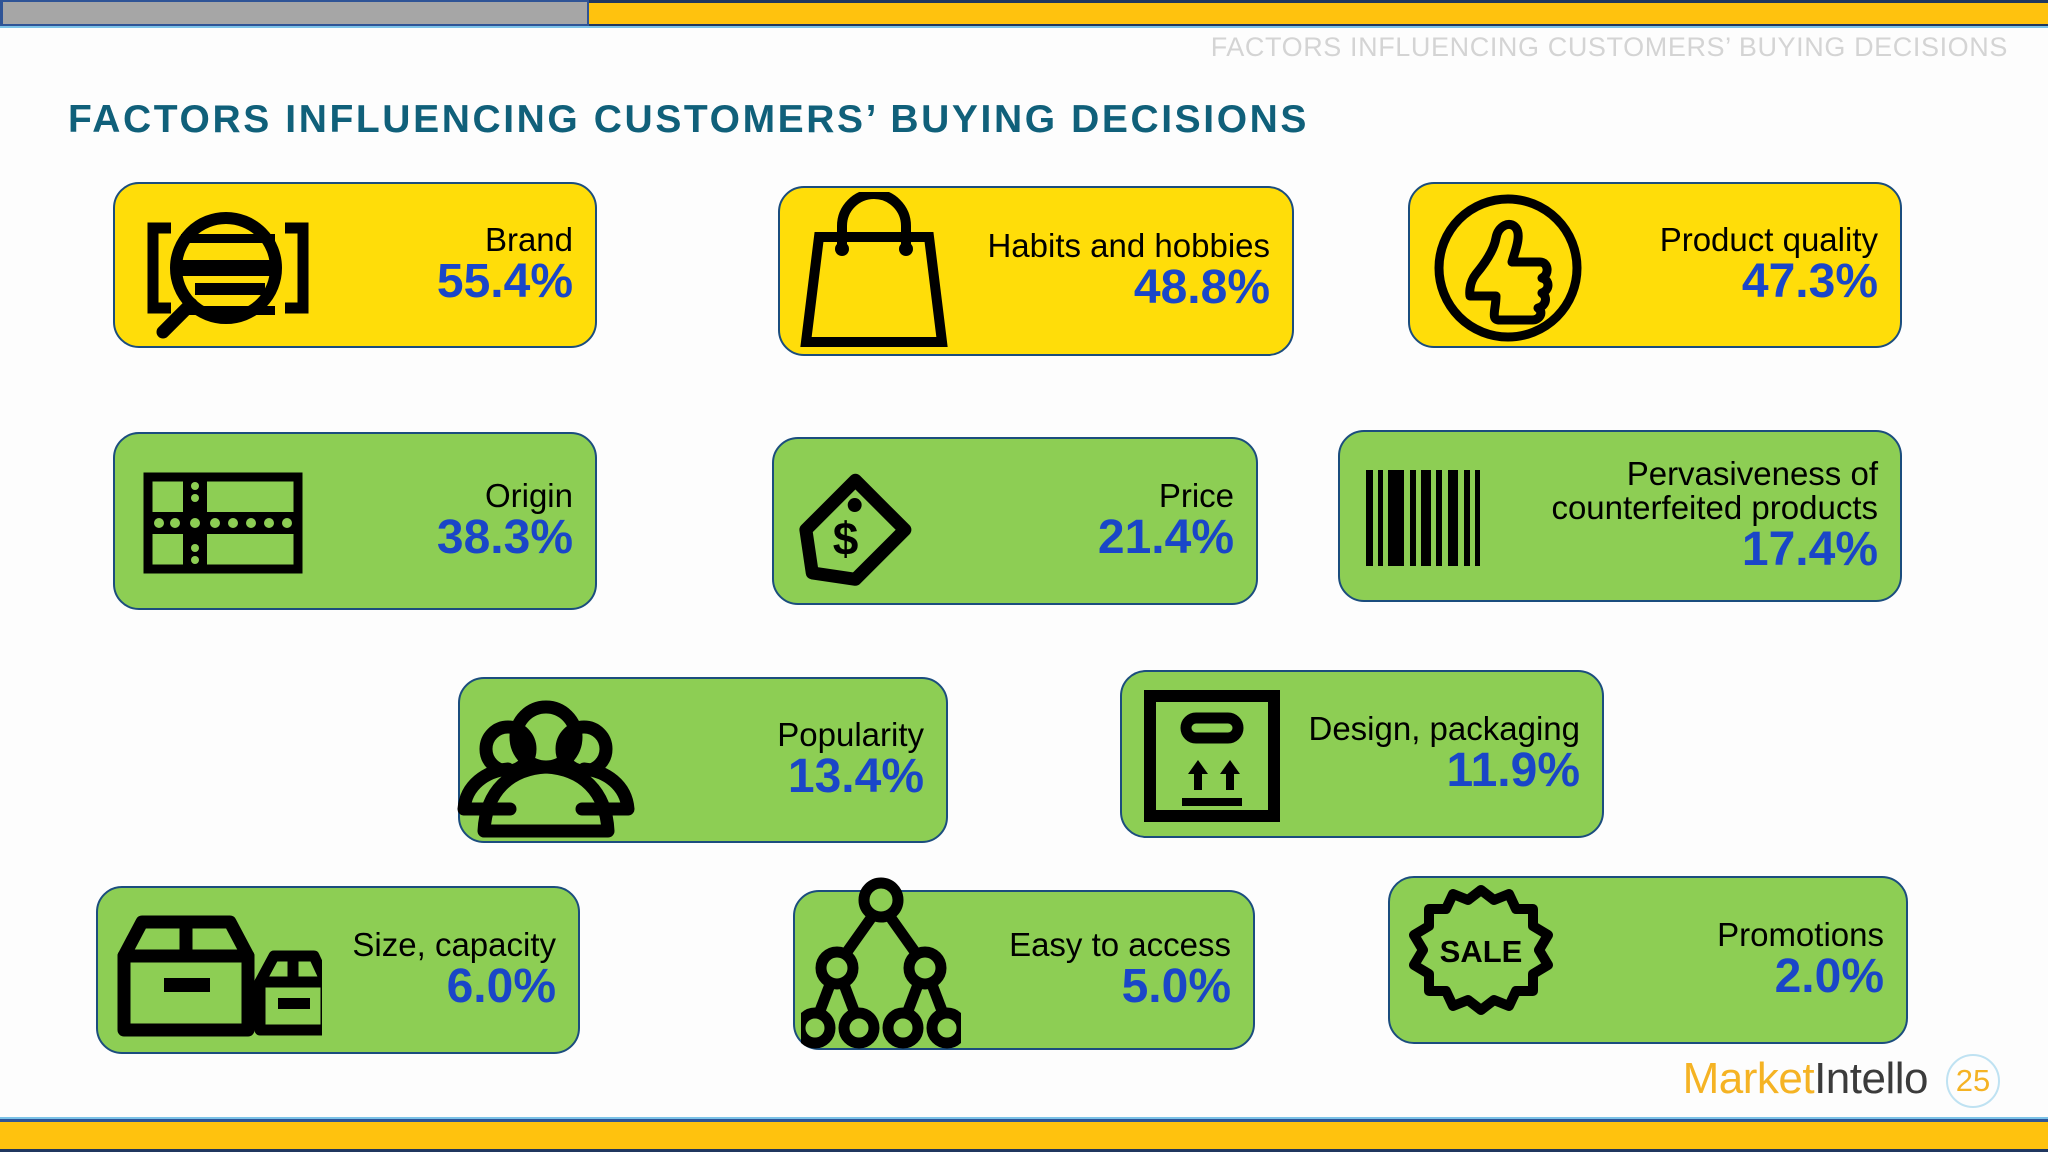 The image size is (2048, 1152). I want to click on two-boxes-icon, so click(217, 976).